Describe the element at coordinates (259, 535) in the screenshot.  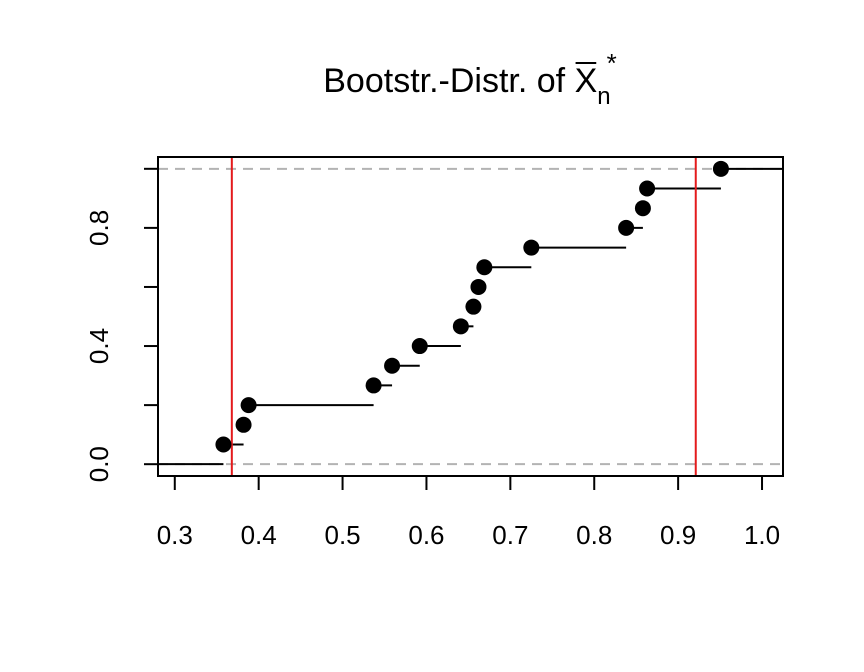
I see `x-tick-label-1: 0.4` at that location.